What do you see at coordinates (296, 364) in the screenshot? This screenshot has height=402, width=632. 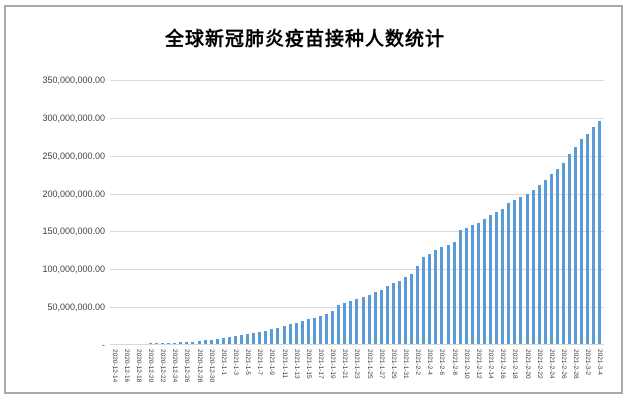 I see `x-tick-label: 2021-1-13` at bounding box center [296, 364].